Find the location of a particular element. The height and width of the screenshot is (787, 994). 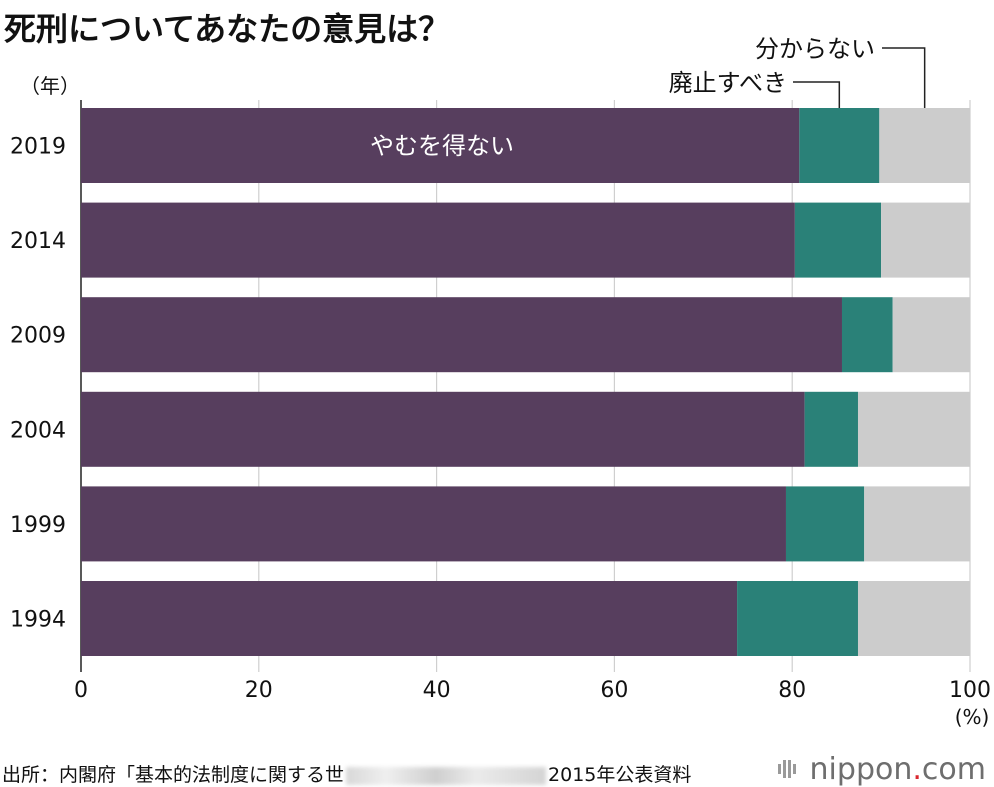

y-axis-label: （年） is located at coordinates (50, 86).